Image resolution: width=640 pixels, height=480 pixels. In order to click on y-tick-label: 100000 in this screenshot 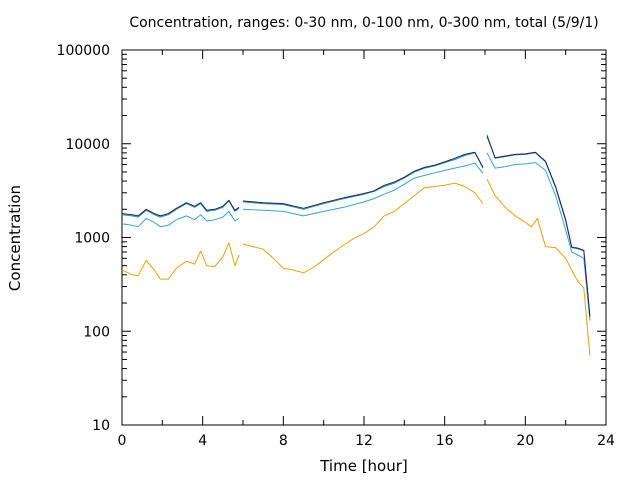, I will do `click(83, 51)`.